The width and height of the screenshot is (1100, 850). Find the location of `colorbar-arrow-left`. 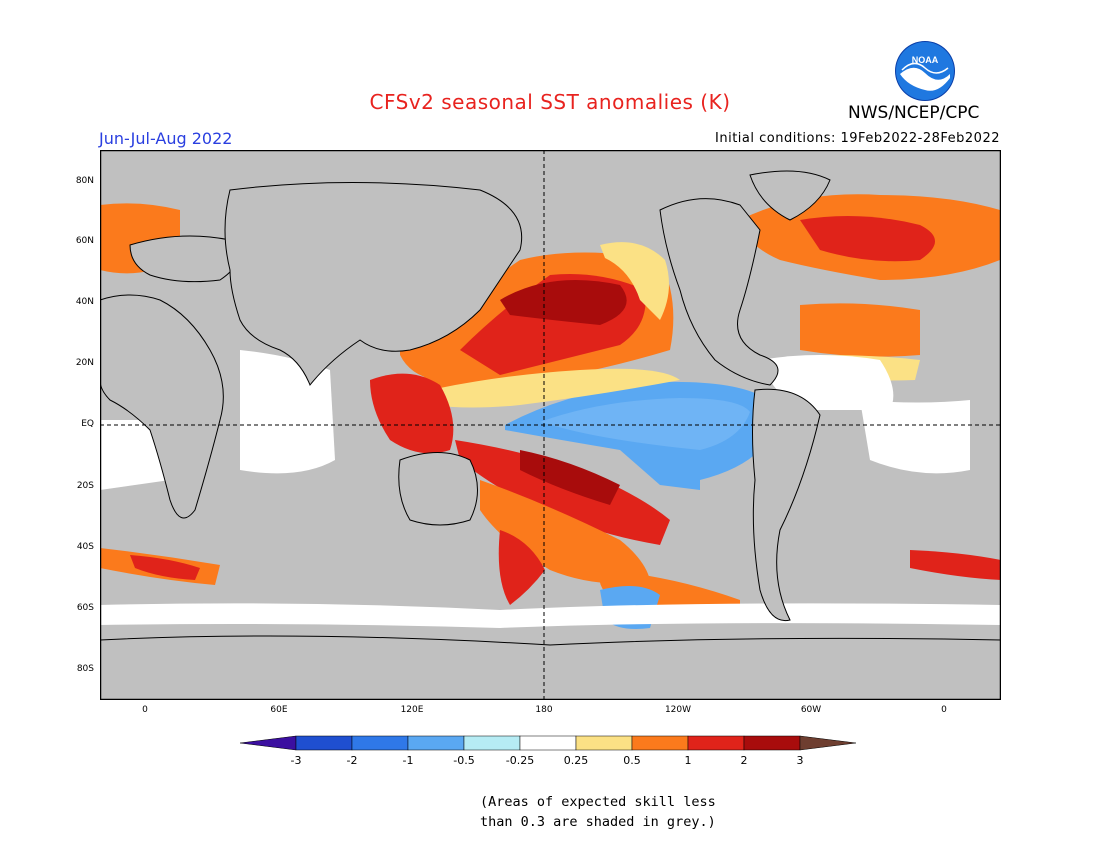

colorbar-arrow-left is located at coordinates (268, 743).